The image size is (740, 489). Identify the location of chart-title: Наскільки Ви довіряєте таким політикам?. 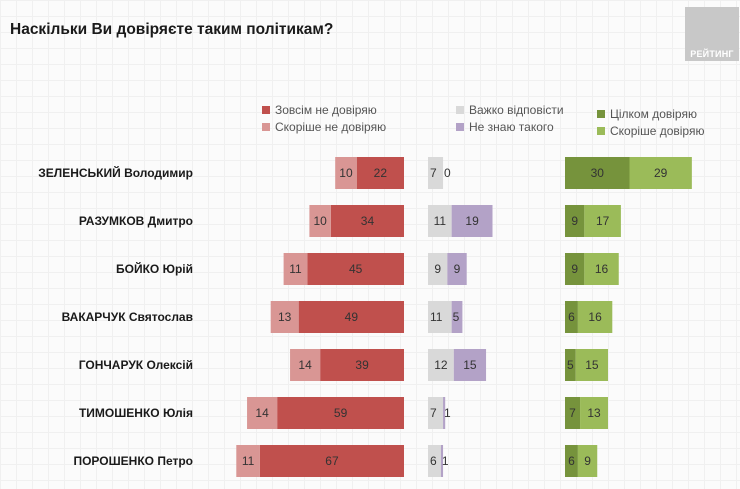
(172, 29).